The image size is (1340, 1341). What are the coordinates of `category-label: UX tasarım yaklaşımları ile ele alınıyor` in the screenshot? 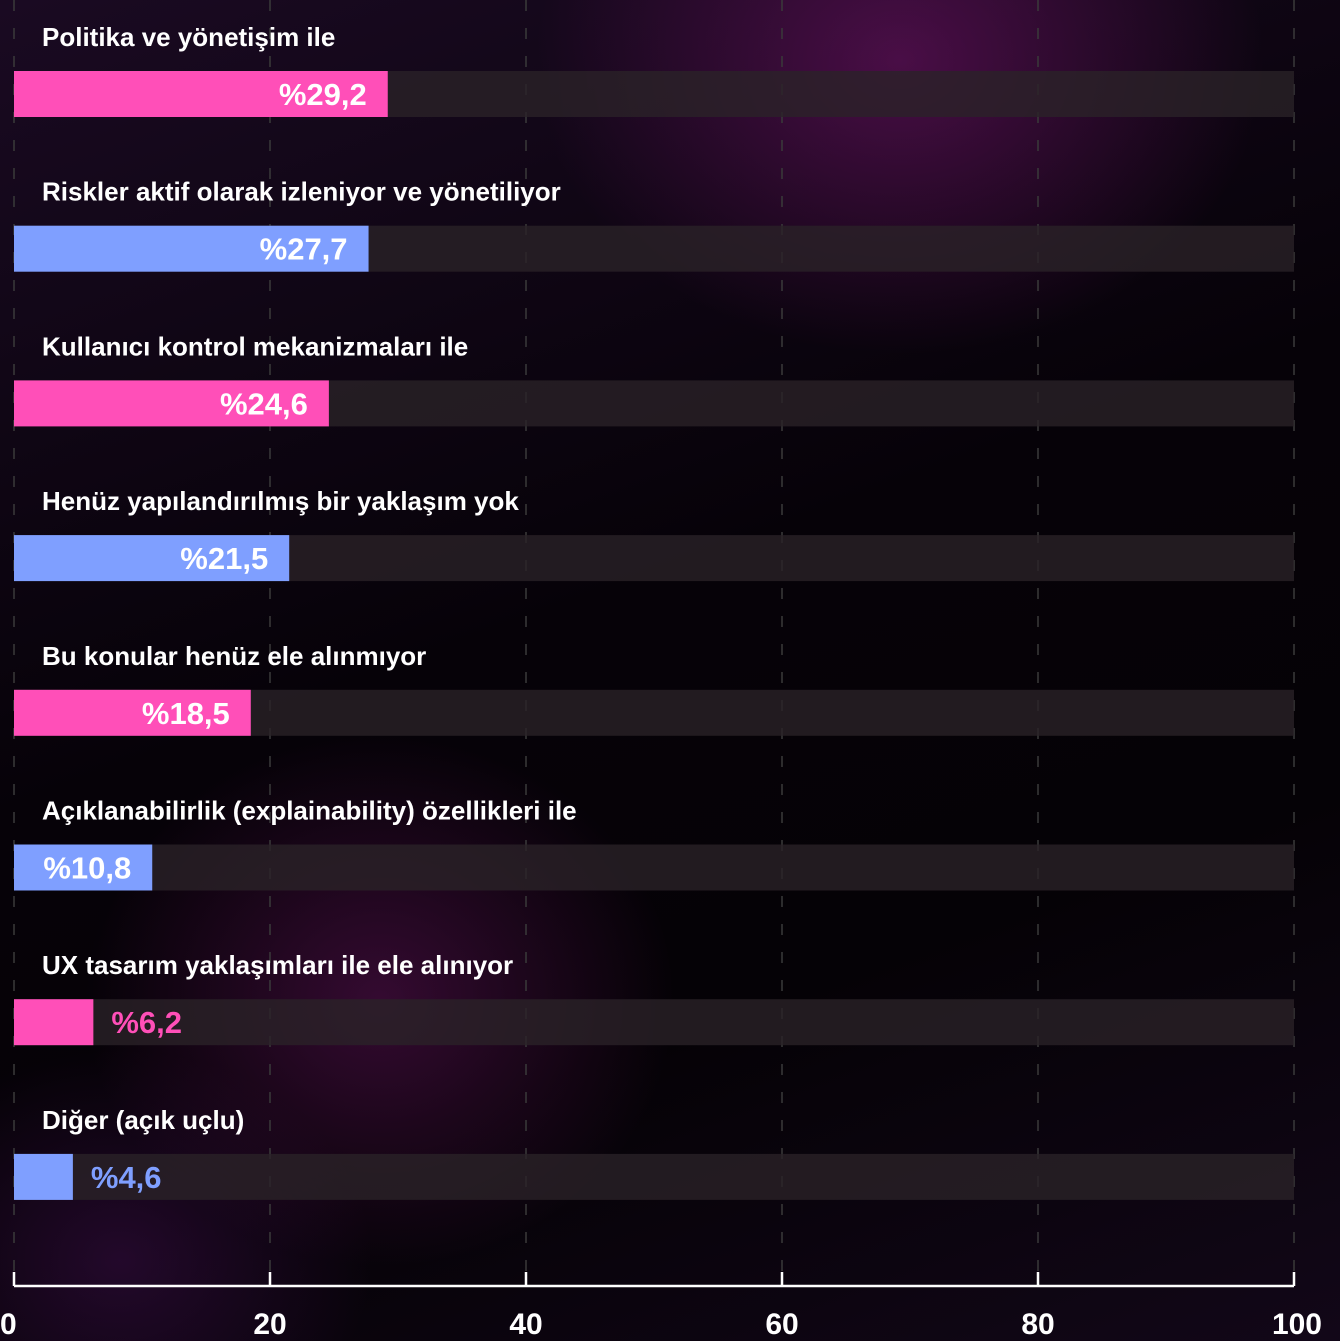 It's located at (277, 965).